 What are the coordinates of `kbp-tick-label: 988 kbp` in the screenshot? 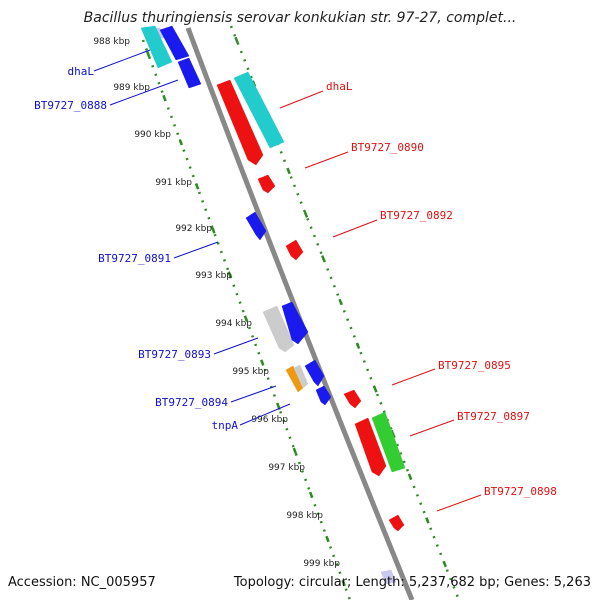 It's located at (111, 42).